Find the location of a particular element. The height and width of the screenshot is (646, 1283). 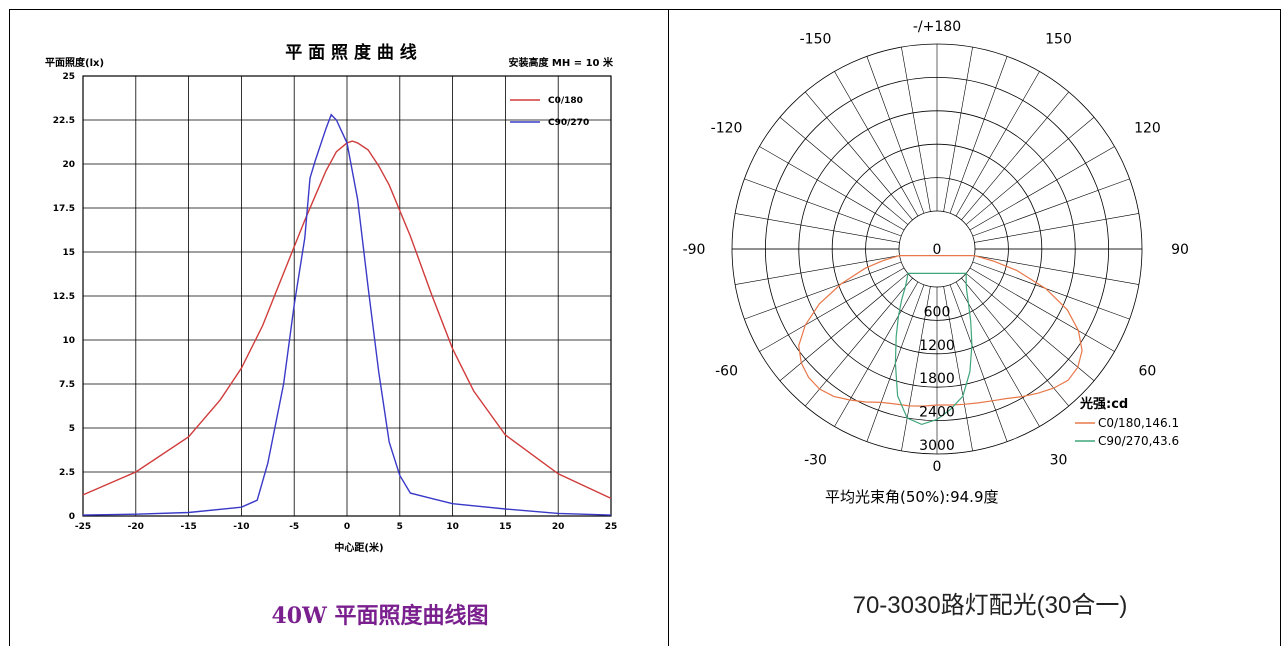

x-tick-label: 25 is located at coordinates (611, 527).